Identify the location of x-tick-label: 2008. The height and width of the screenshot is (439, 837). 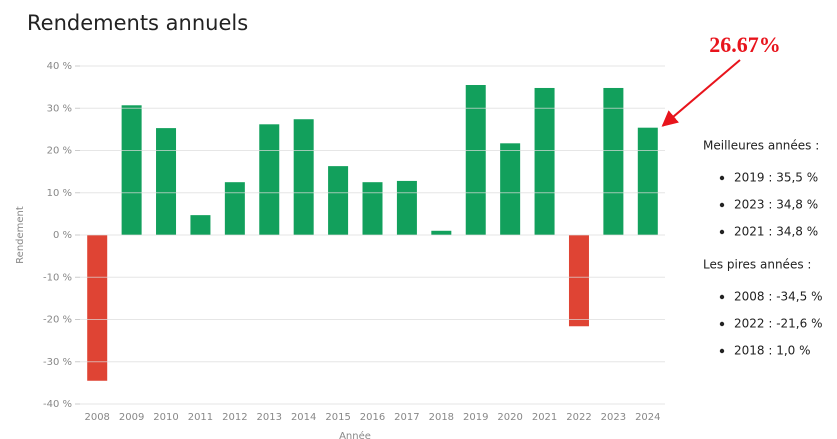
(96, 417).